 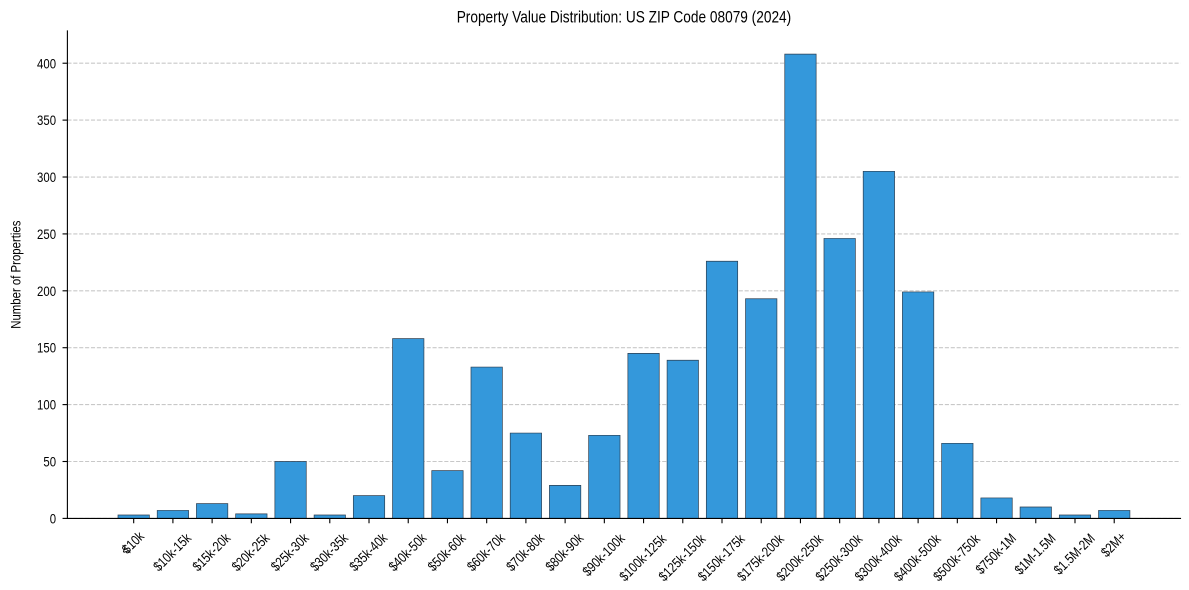 What do you see at coordinates (46, 120) in the screenshot?
I see `svg-text: 350` at bounding box center [46, 120].